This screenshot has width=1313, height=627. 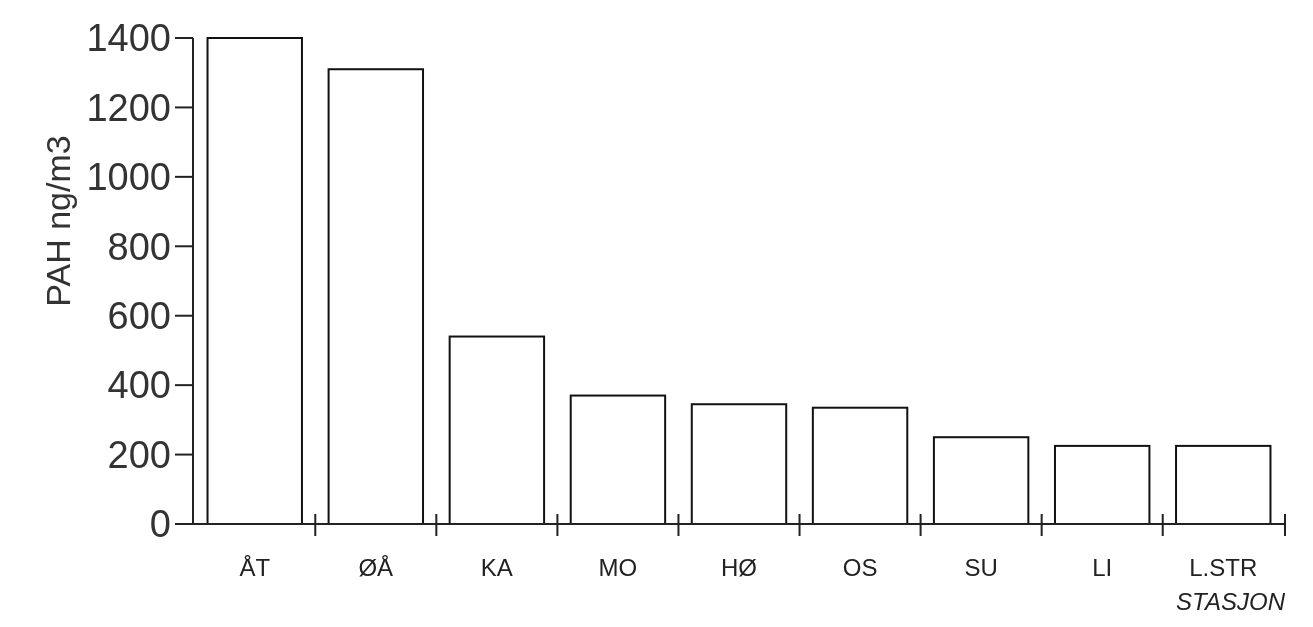 What do you see at coordinates (139, 385) in the screenshot?
I see `y-tick-label: 400` at bounding box center [139, 385].